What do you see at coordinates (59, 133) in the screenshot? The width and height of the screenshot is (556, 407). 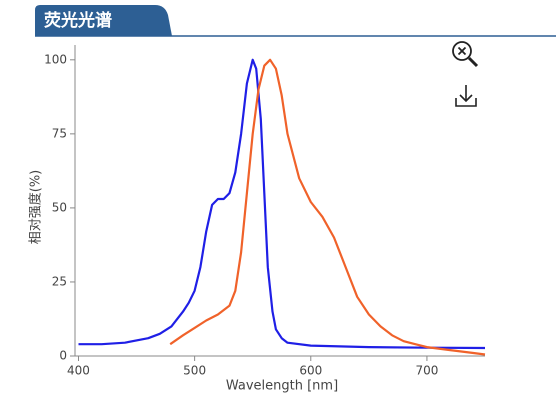 I see `y-tick-label: 75` at bounding box center [59, 133].